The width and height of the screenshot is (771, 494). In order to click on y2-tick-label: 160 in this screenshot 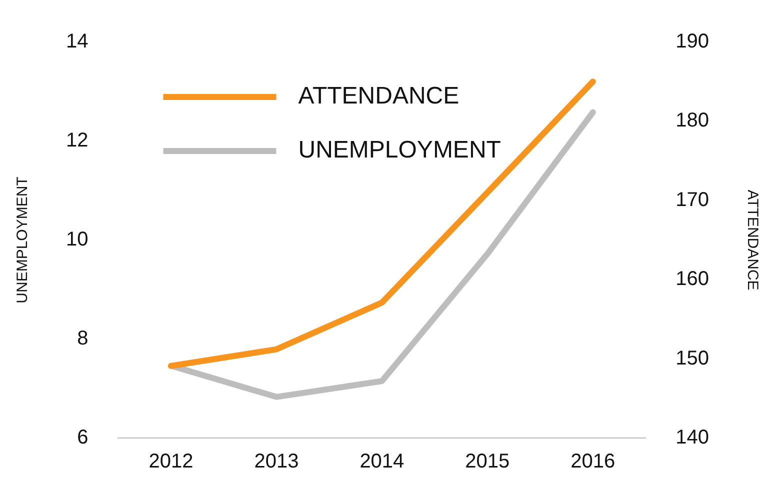, I will do `click(693, 279)`.